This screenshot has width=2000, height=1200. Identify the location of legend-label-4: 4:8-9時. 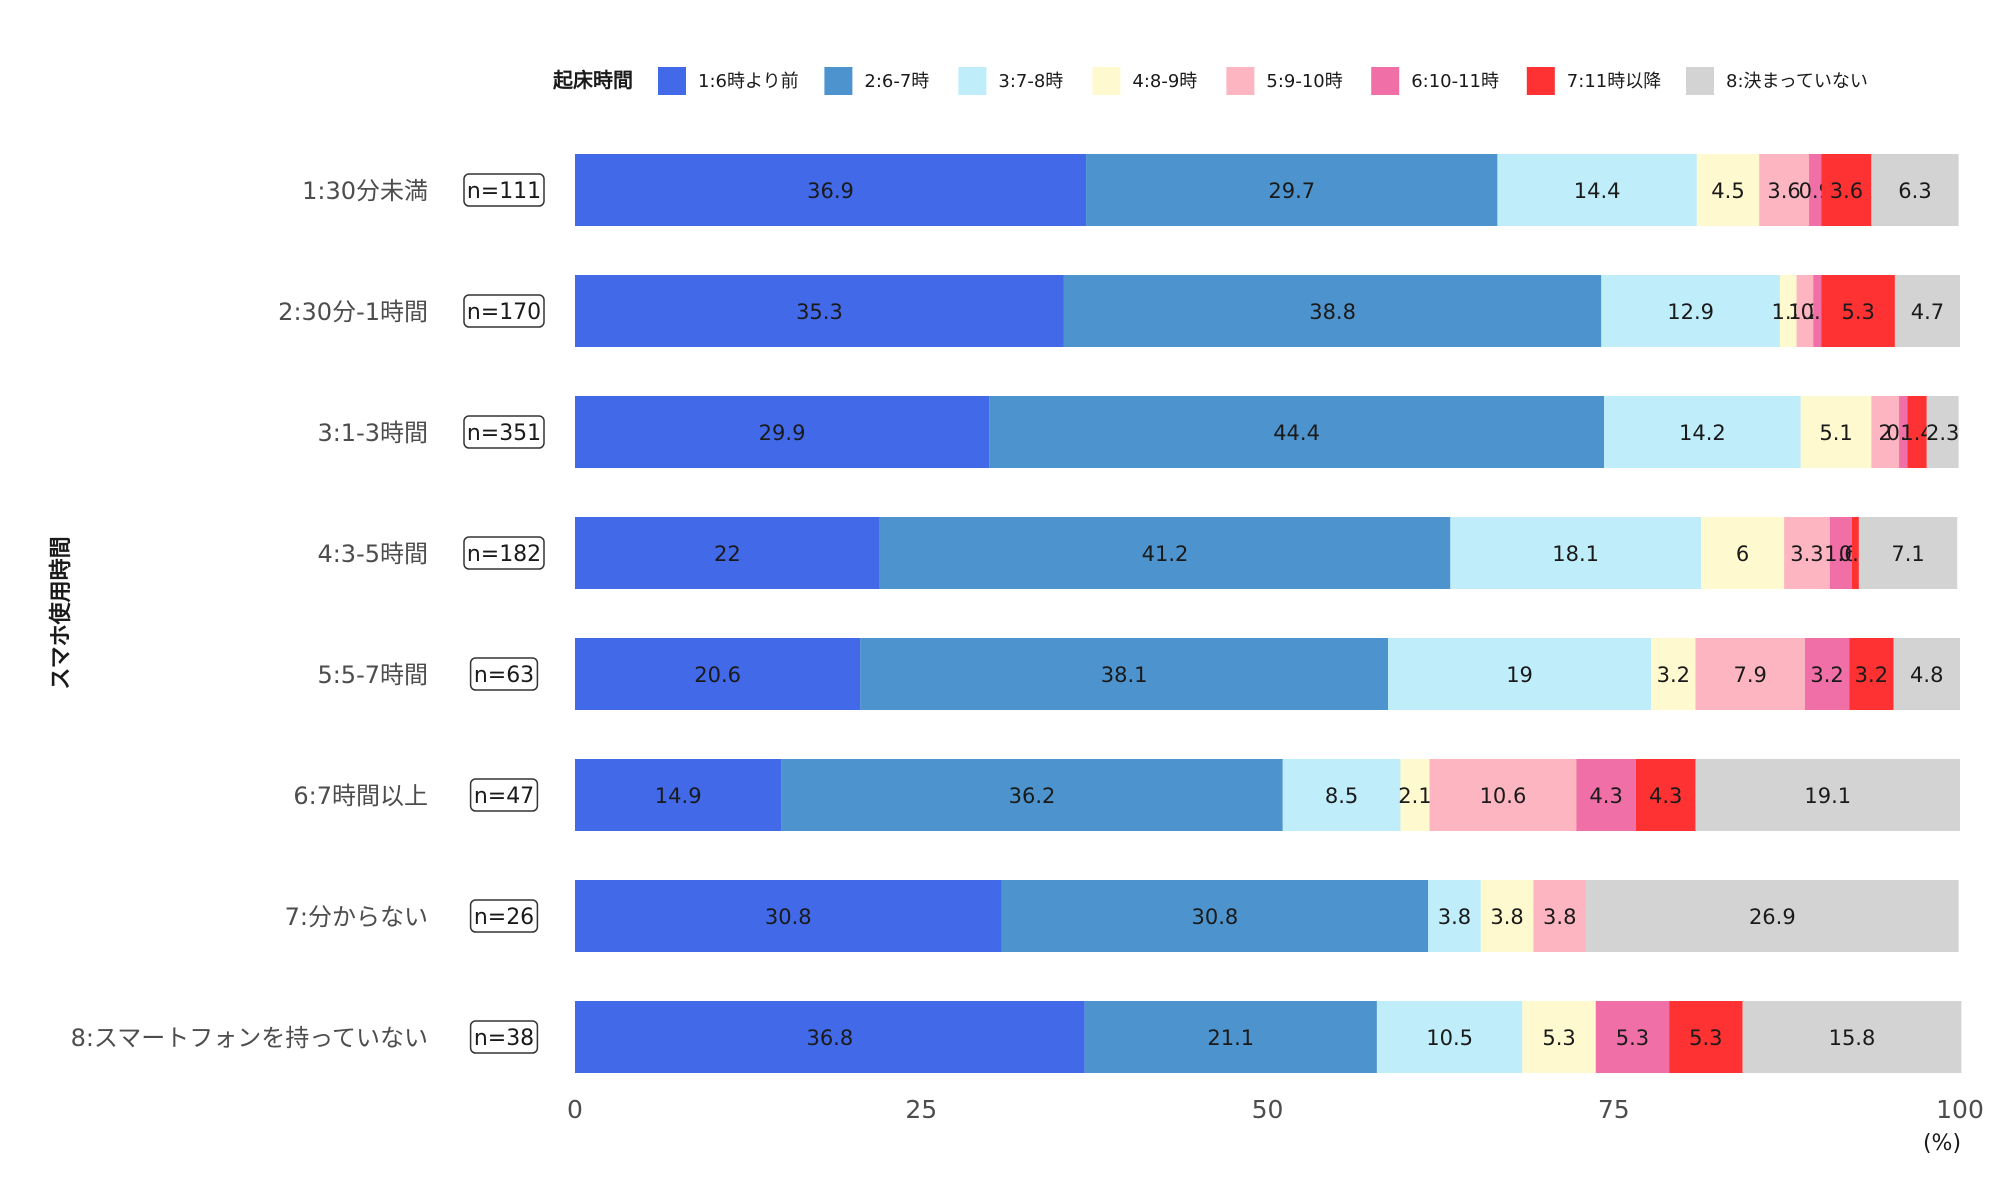
(1164, 81).